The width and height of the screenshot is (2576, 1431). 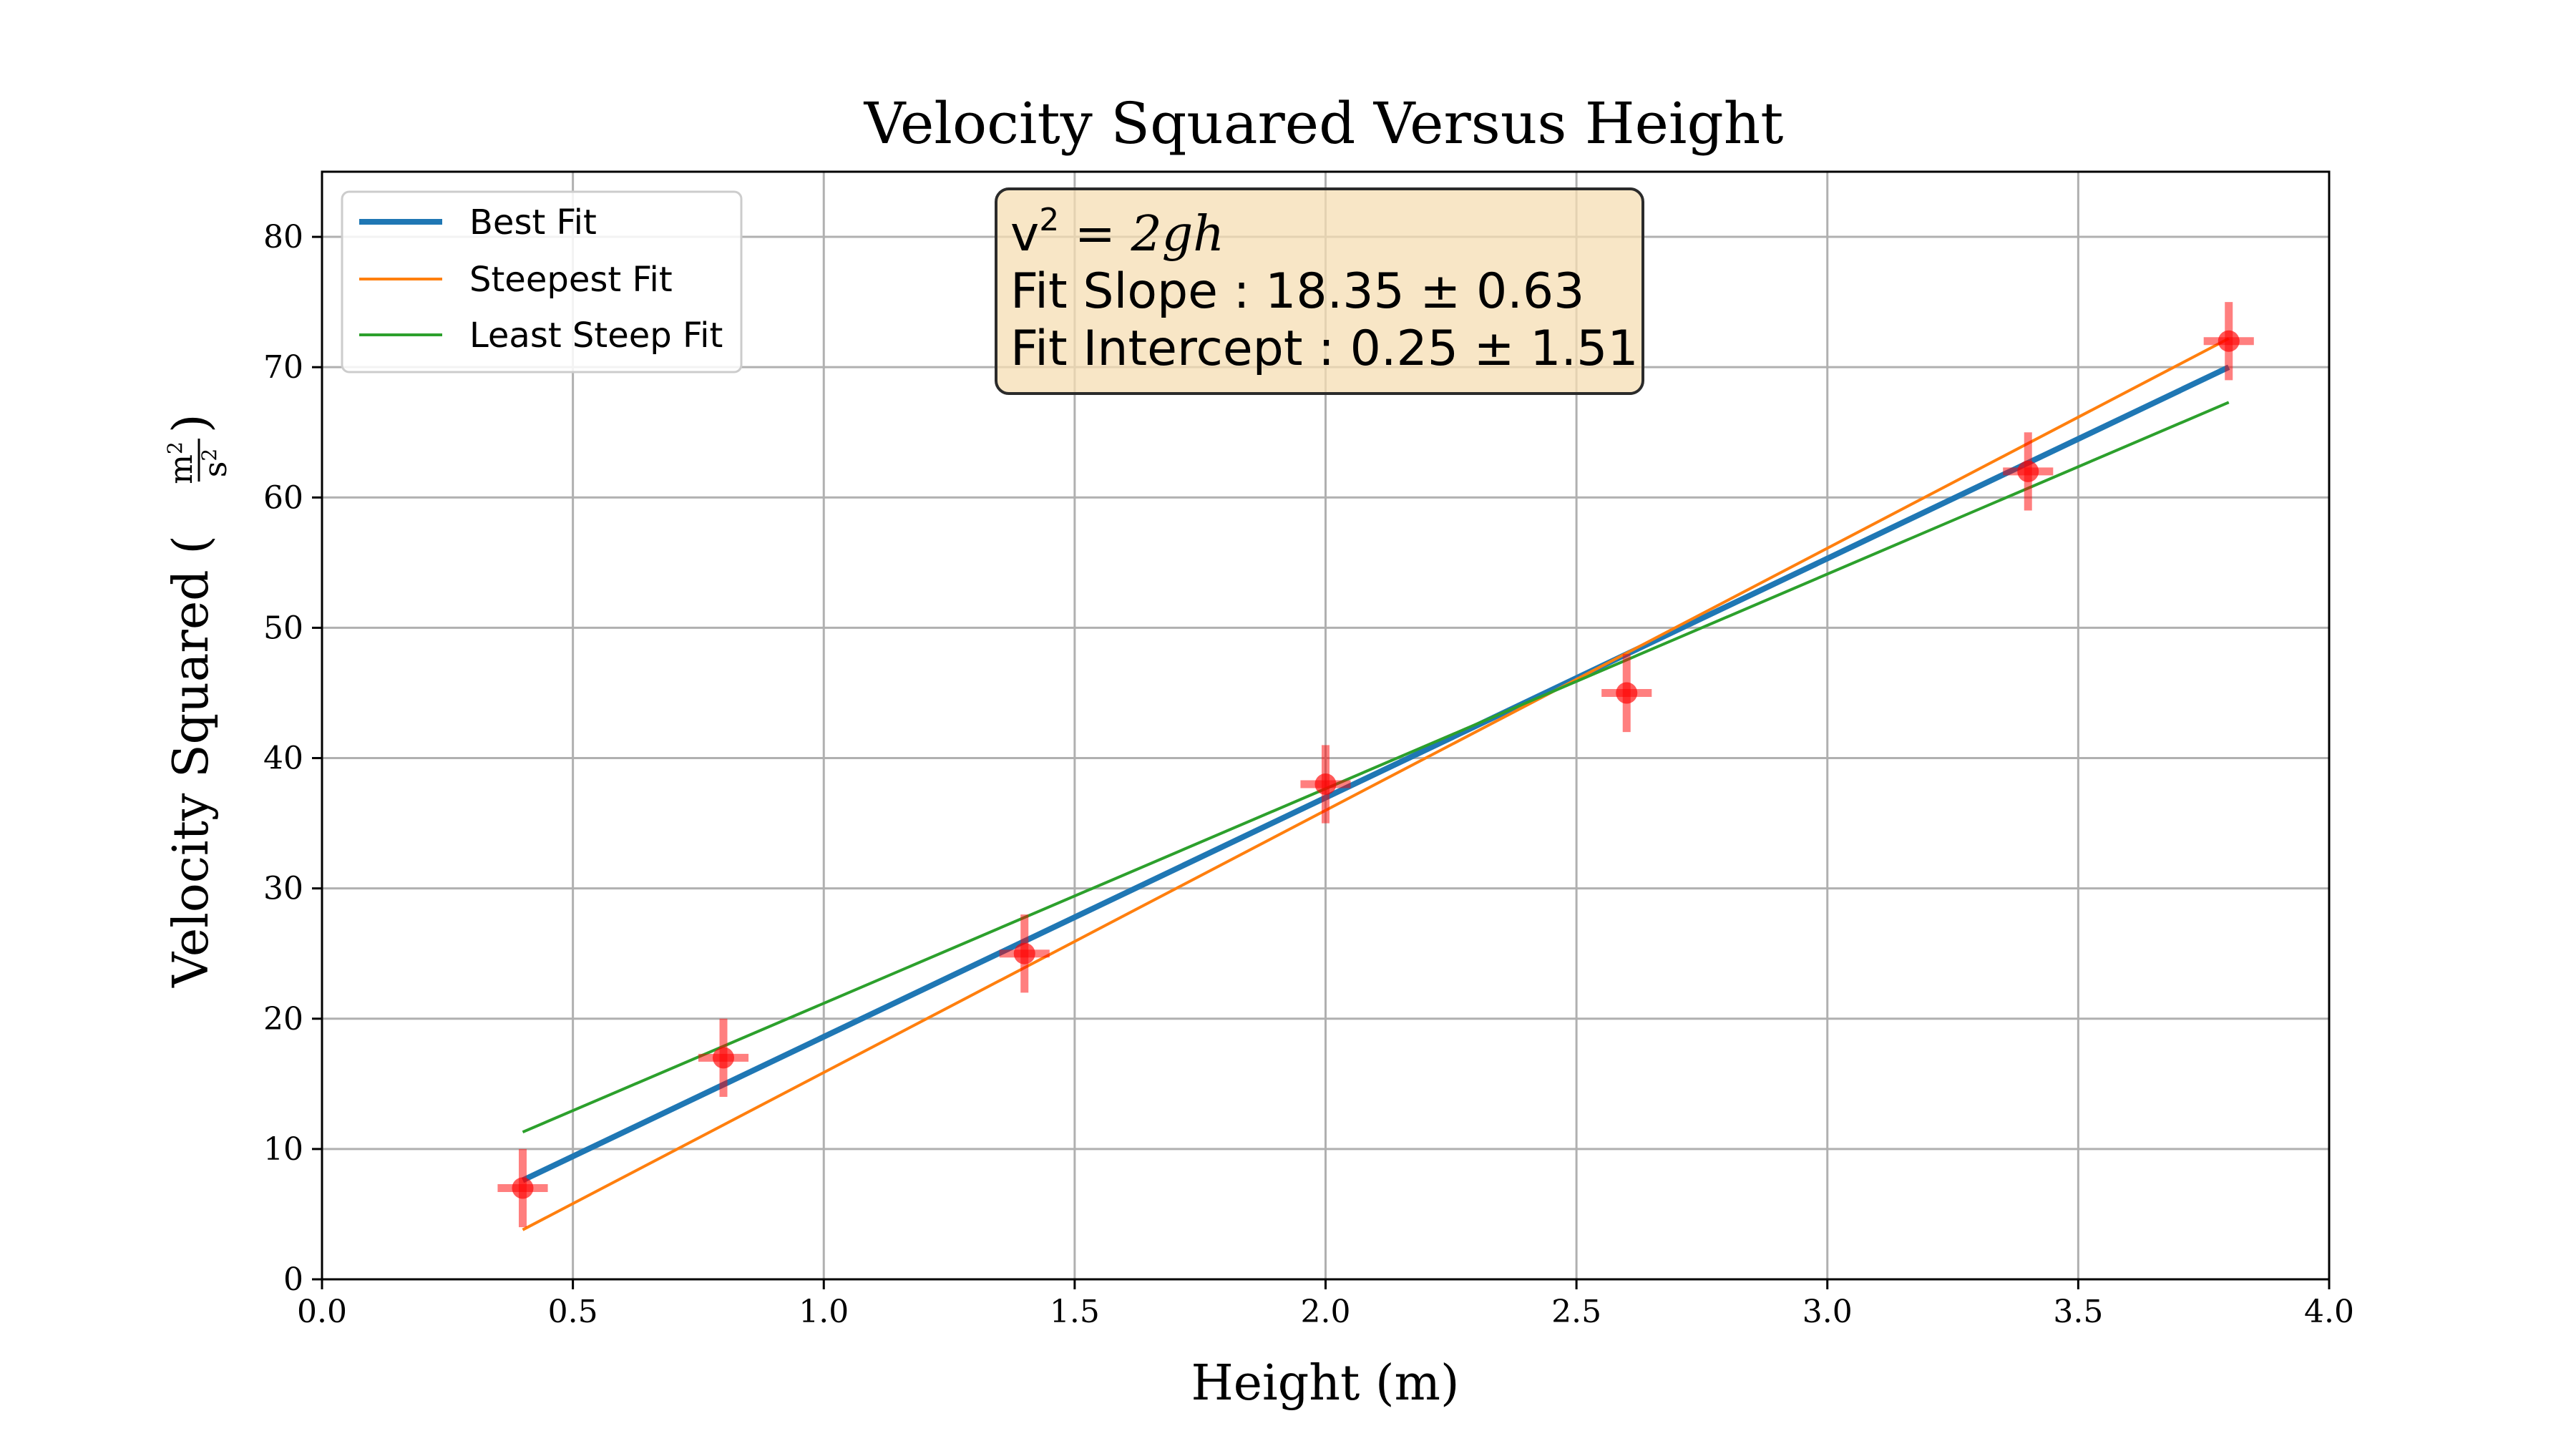 I want to click on y-tick-label: 10, so click(x=283, y=1149).